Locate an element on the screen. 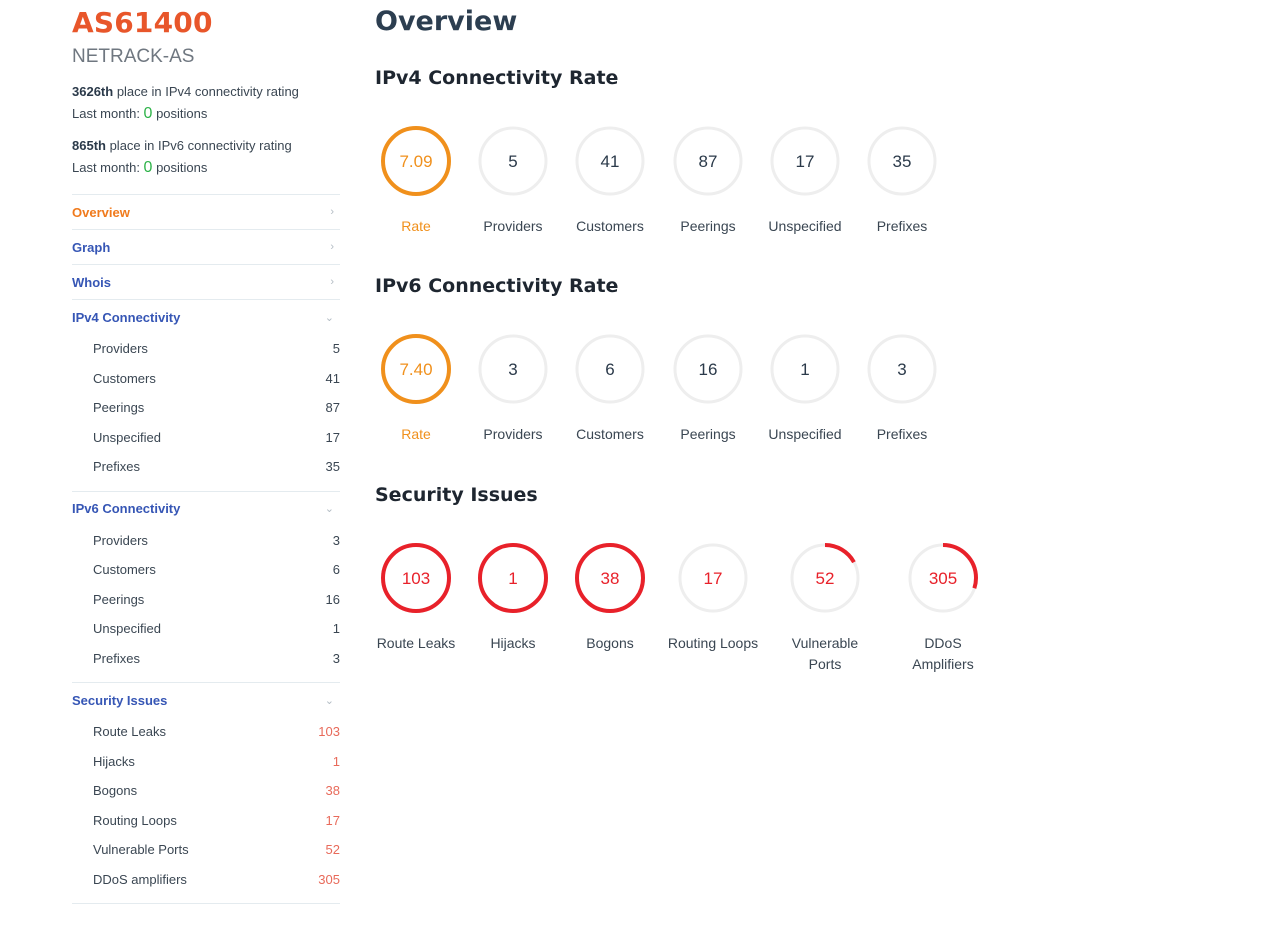  metric-widget: 7.09 Rate is located at coordinates (416, 179).